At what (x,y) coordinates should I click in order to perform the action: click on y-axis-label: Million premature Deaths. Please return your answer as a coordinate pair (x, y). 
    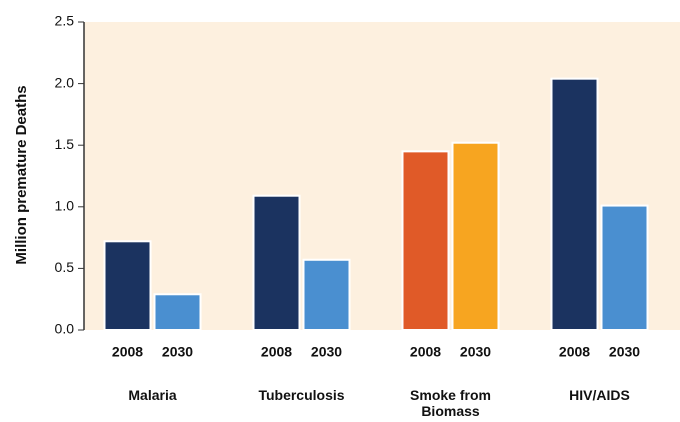
    Looking at the image, I should click on (21, 174).